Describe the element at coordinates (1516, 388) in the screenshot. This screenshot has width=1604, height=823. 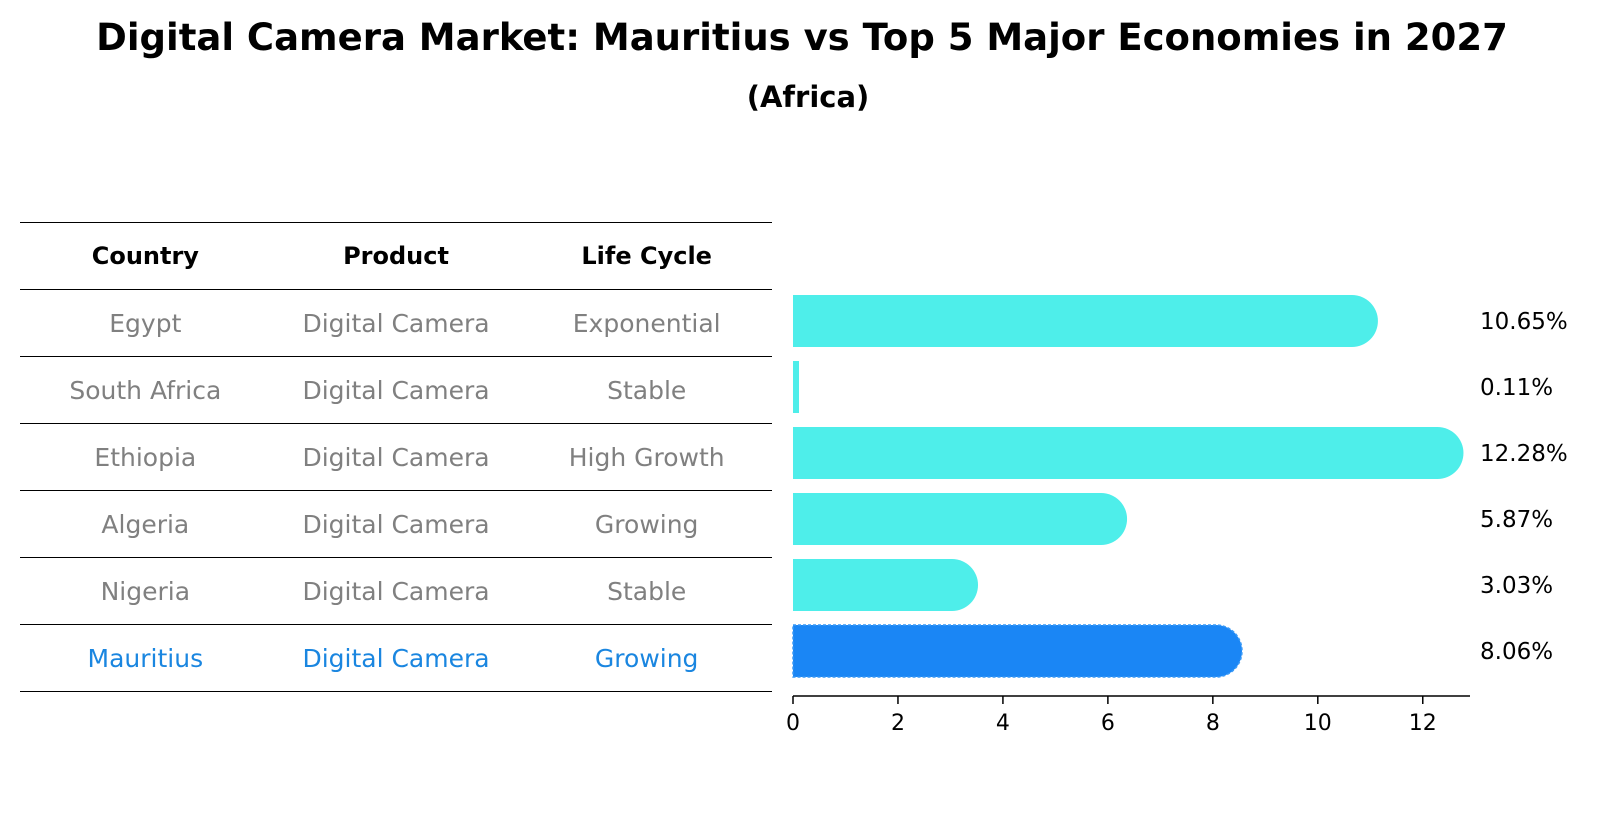
I see `value-label: 0.11%` at that location.